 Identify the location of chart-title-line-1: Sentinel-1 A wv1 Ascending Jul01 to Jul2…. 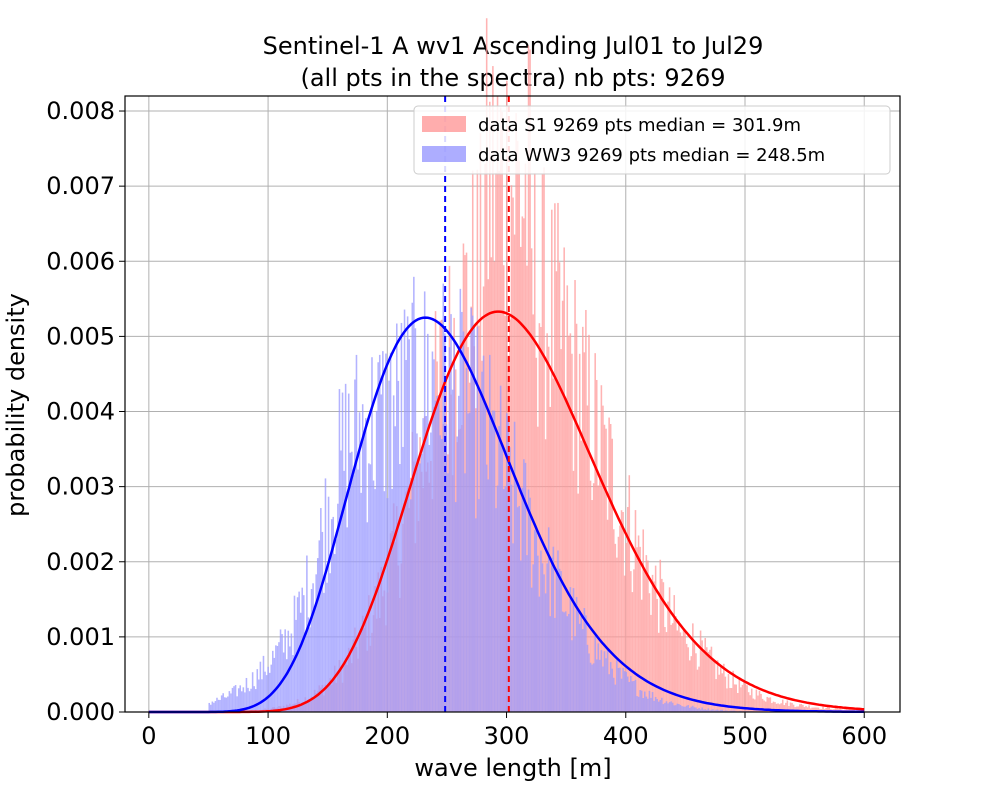
(513, 46).